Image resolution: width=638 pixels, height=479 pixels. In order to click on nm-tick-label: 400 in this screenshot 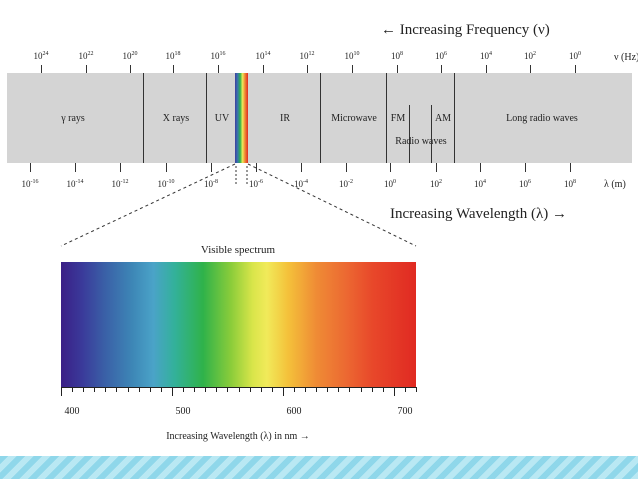, I will do `click(72, 411)`.